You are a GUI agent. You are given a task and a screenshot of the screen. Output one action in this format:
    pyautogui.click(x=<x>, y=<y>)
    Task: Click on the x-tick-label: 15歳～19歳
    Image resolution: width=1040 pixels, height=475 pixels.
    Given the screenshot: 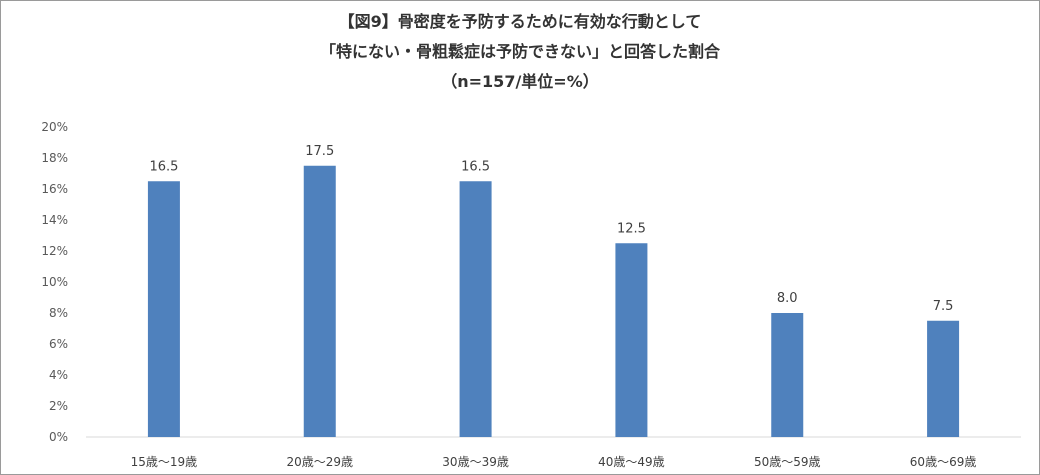 What is the action you would take?
    pyautogui.click(x=164, y=462)
    